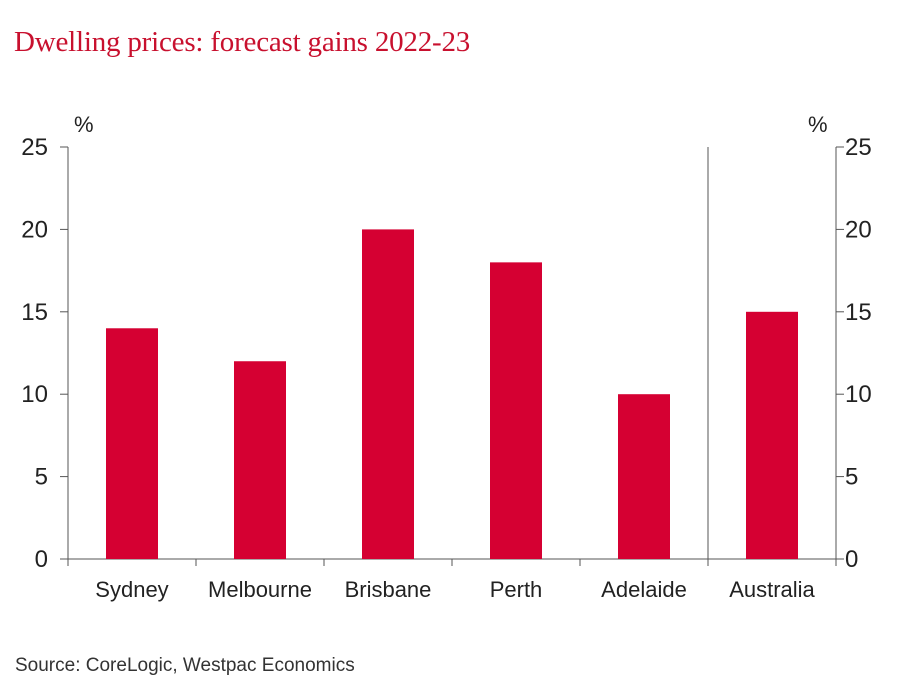  Describe the element at coordinates (818, 124) in the screenshot. I see `y-unit-right: %` at that location.